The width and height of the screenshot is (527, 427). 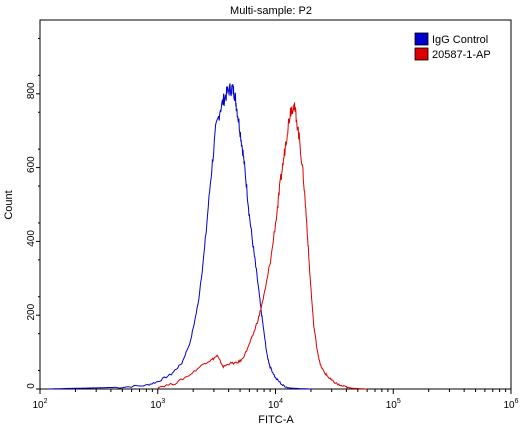 What do you see at coordinates (31, 386) in the screenshot?
I see `y-tick-label: 0` at bounding box center [31, 386].